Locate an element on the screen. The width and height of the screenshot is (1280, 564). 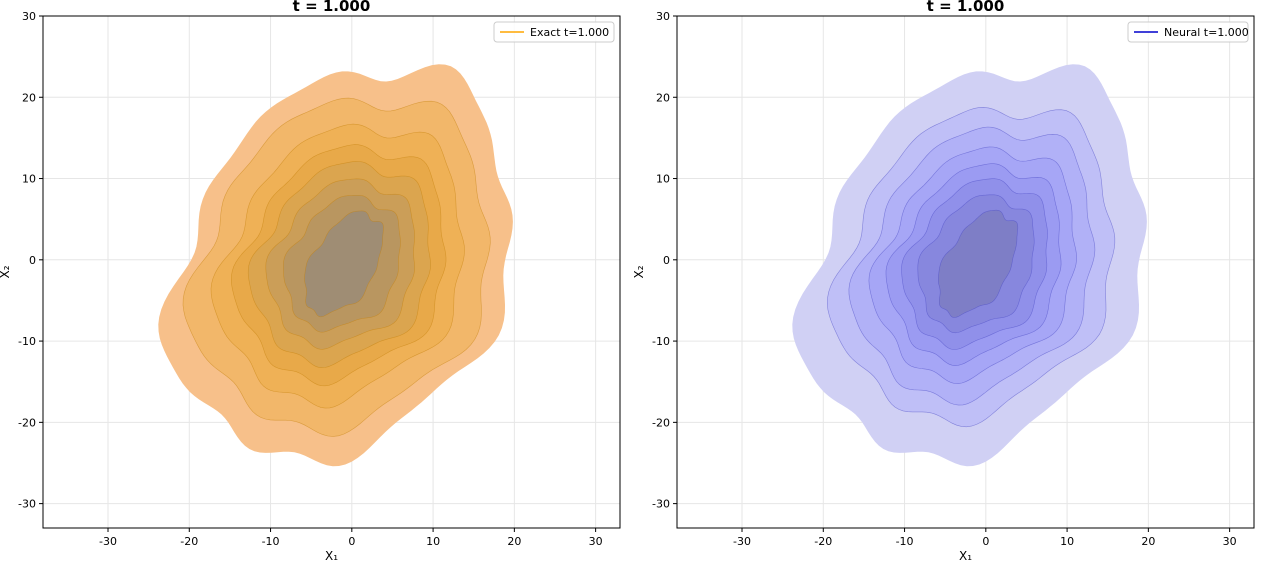
legend: Exact t=1.000 is located at coordinates (554, 32).